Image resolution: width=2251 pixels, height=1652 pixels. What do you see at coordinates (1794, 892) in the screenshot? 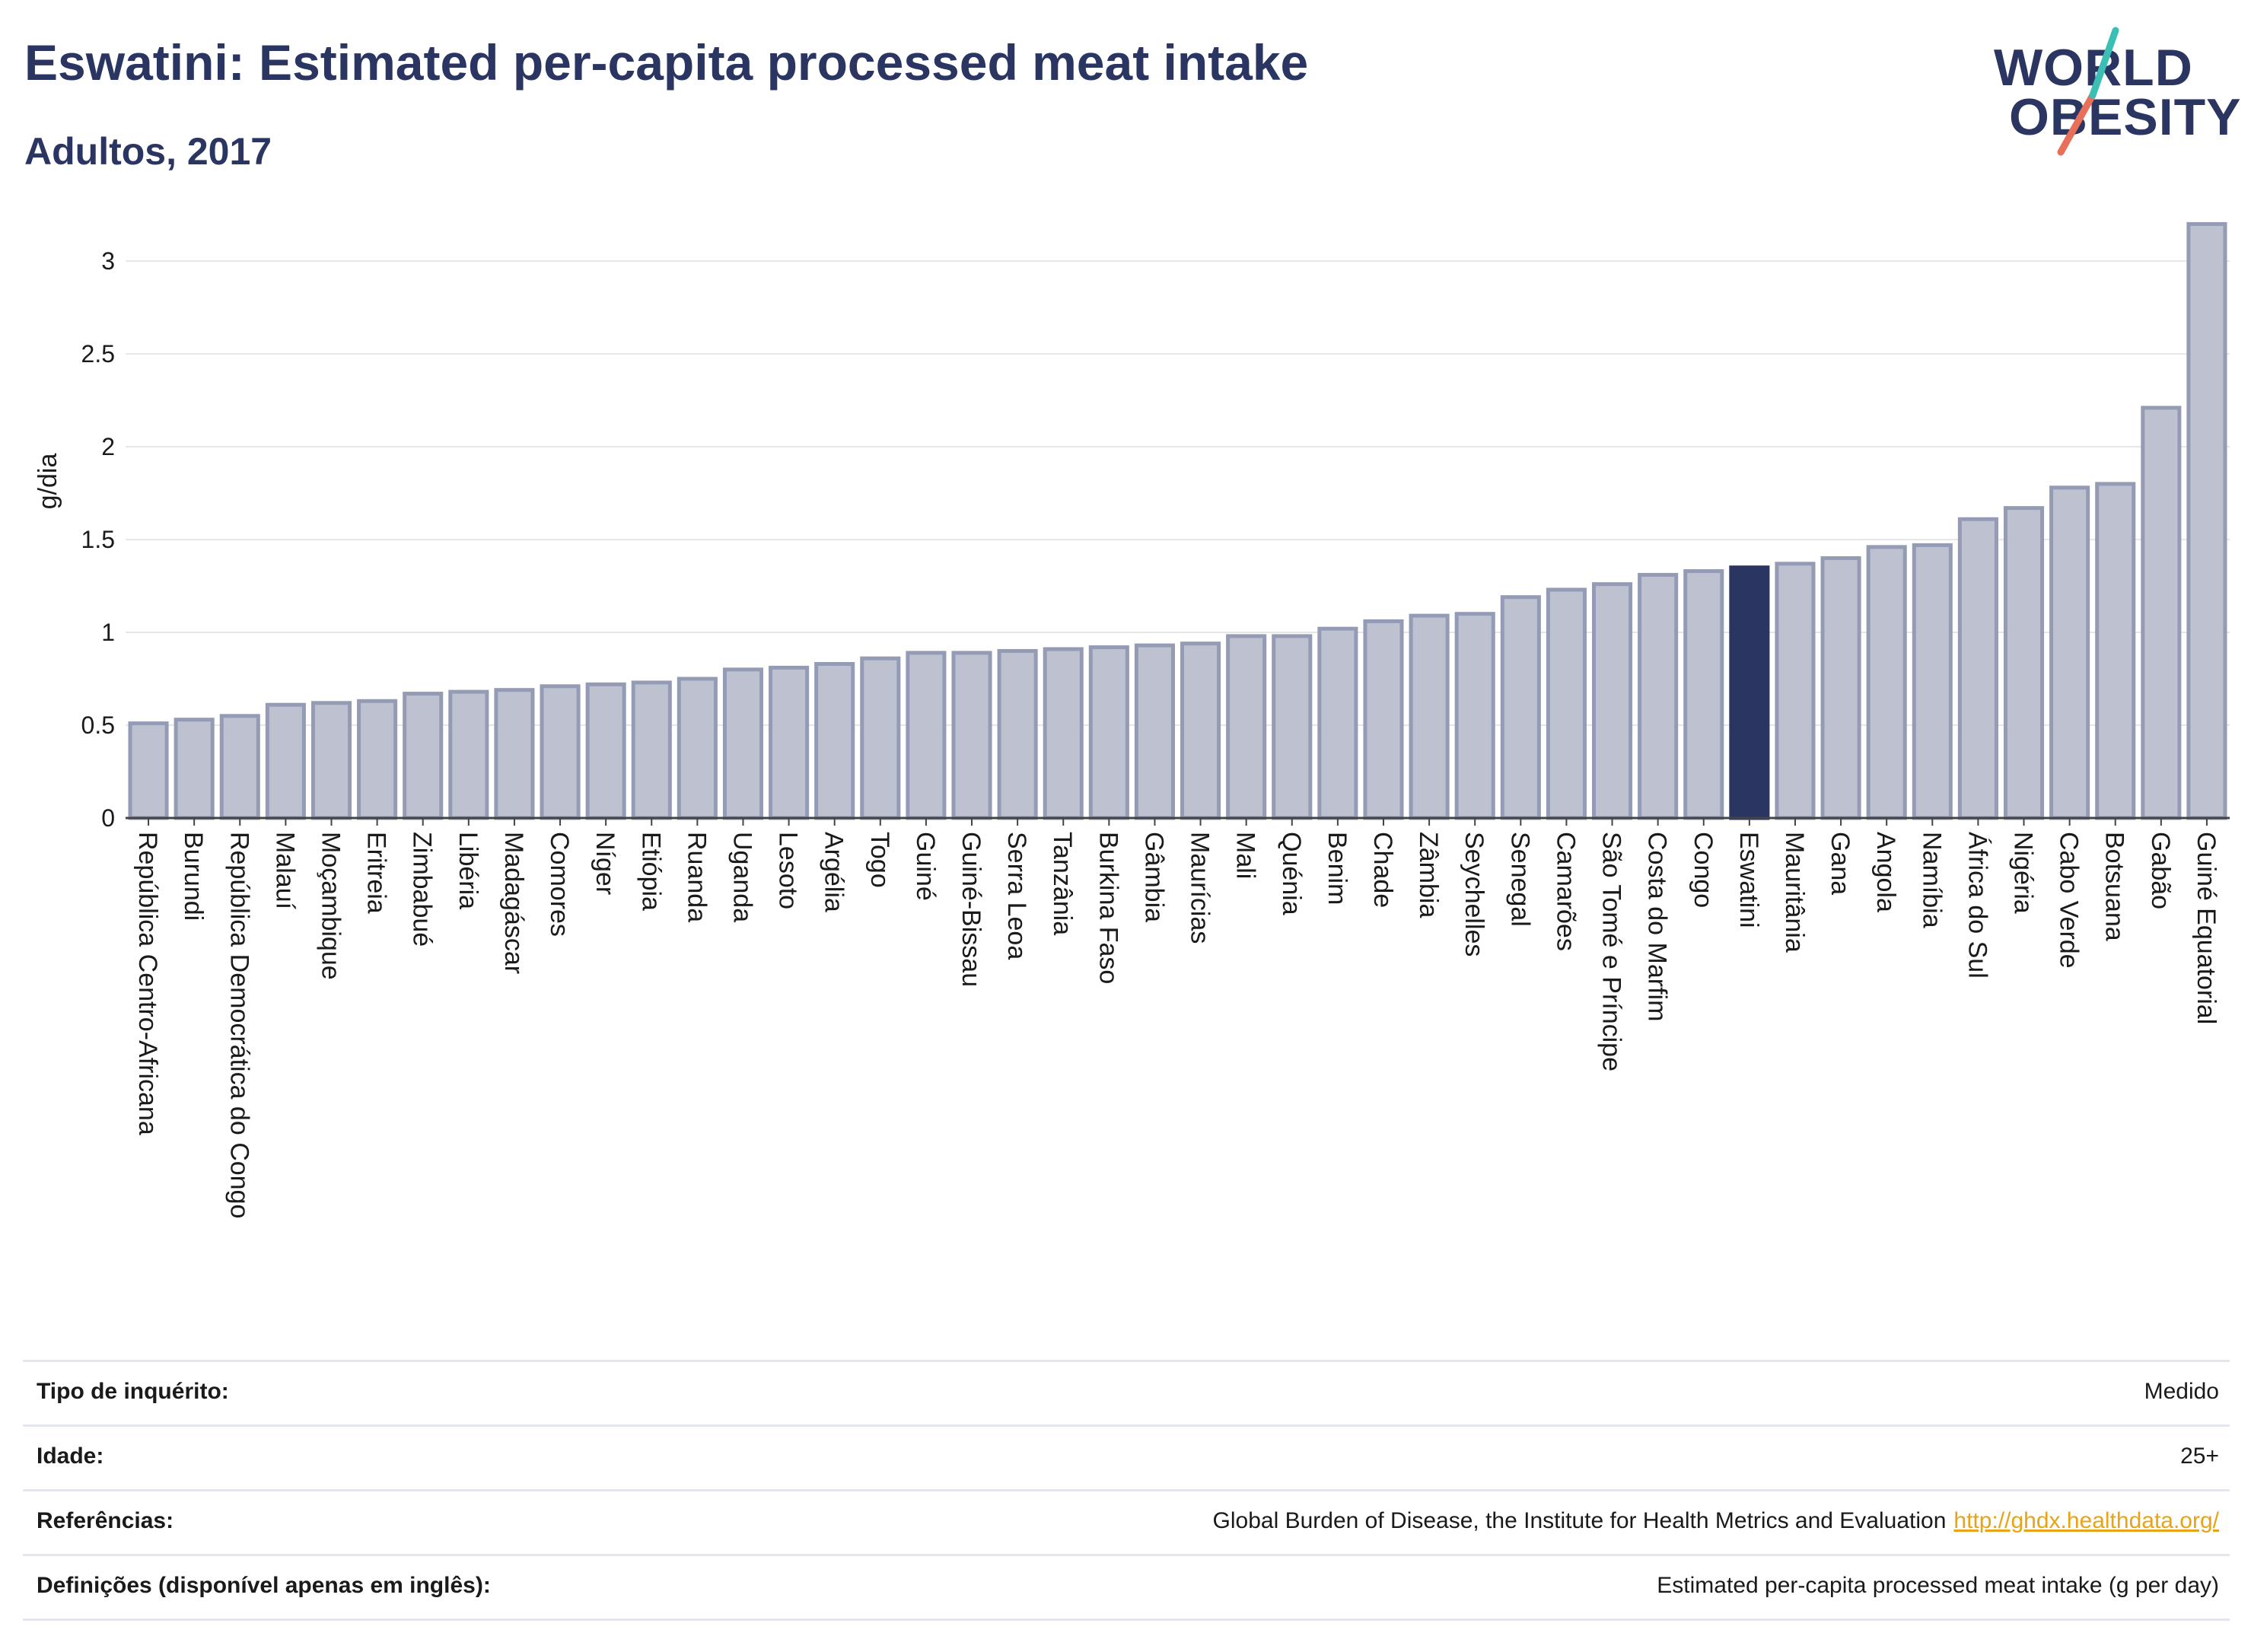
I see `x-tick-label: Mauritânia` at bounding box center [1794, 892].